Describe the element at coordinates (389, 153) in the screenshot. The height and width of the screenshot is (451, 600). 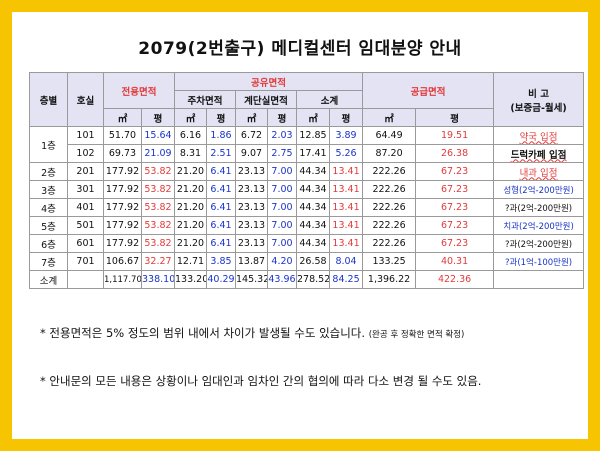
I see `cell-sup-m2: 87.20` at that location.